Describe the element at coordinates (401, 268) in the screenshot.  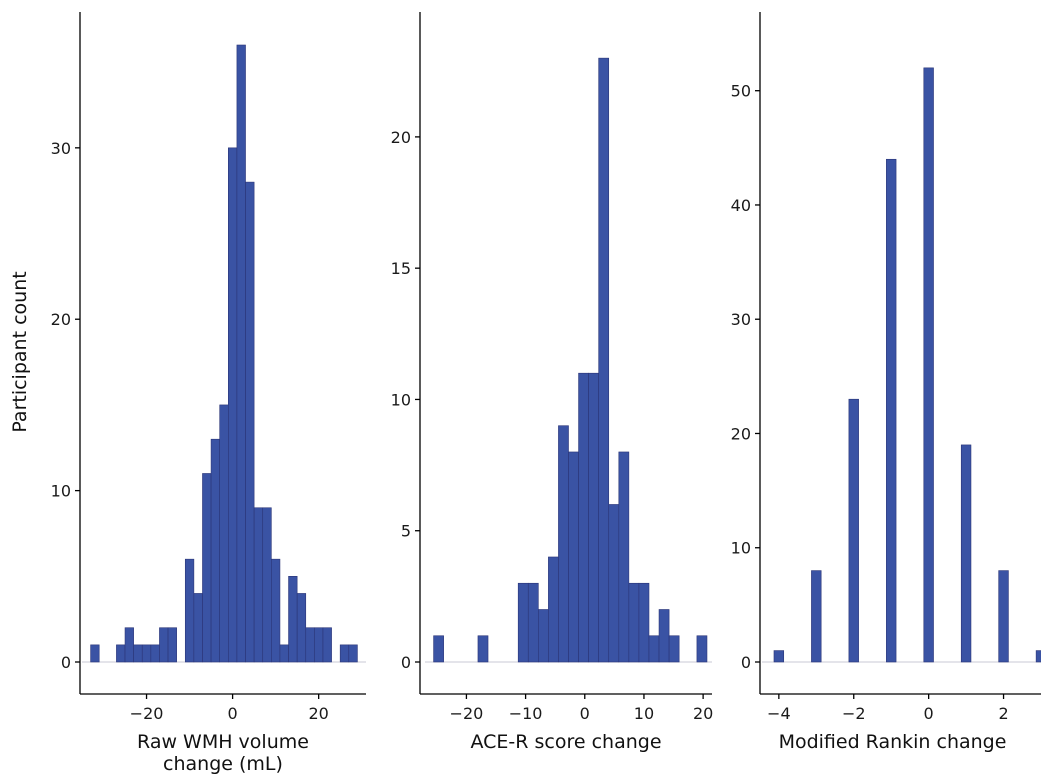
I see `y-tick-label: 15` at that location.